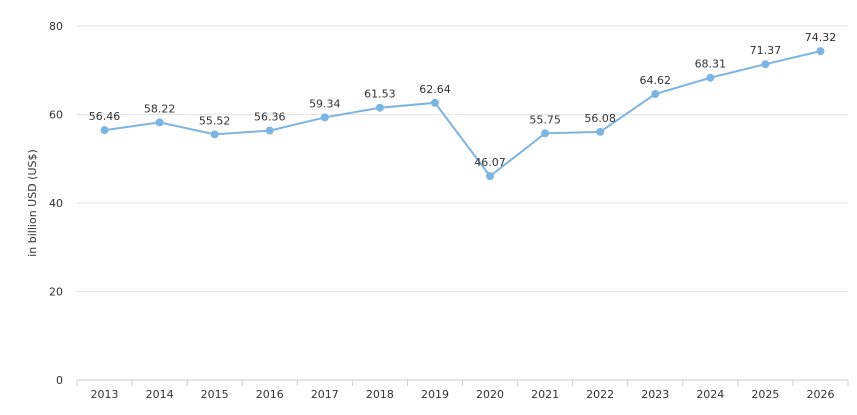 The image size is (857, 415). What do you see at coordinates (655, 394) in the screenshot?
I see `x-tick-label: 2023` at bounding box center [655, 394].